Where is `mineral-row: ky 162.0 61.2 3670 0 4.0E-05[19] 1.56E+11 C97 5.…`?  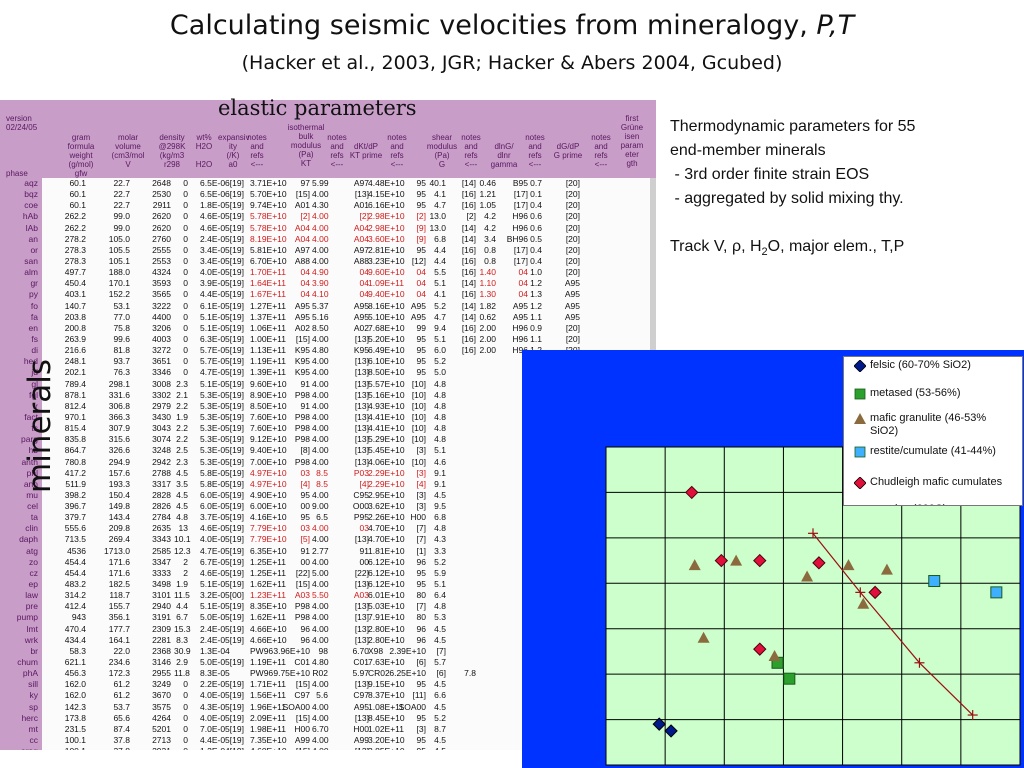 mineral-row: ky 162.0 61.2 3670 0 4.0E-05[19] 1.56E+11 C97 5.… is located at coordinates (328, 695).